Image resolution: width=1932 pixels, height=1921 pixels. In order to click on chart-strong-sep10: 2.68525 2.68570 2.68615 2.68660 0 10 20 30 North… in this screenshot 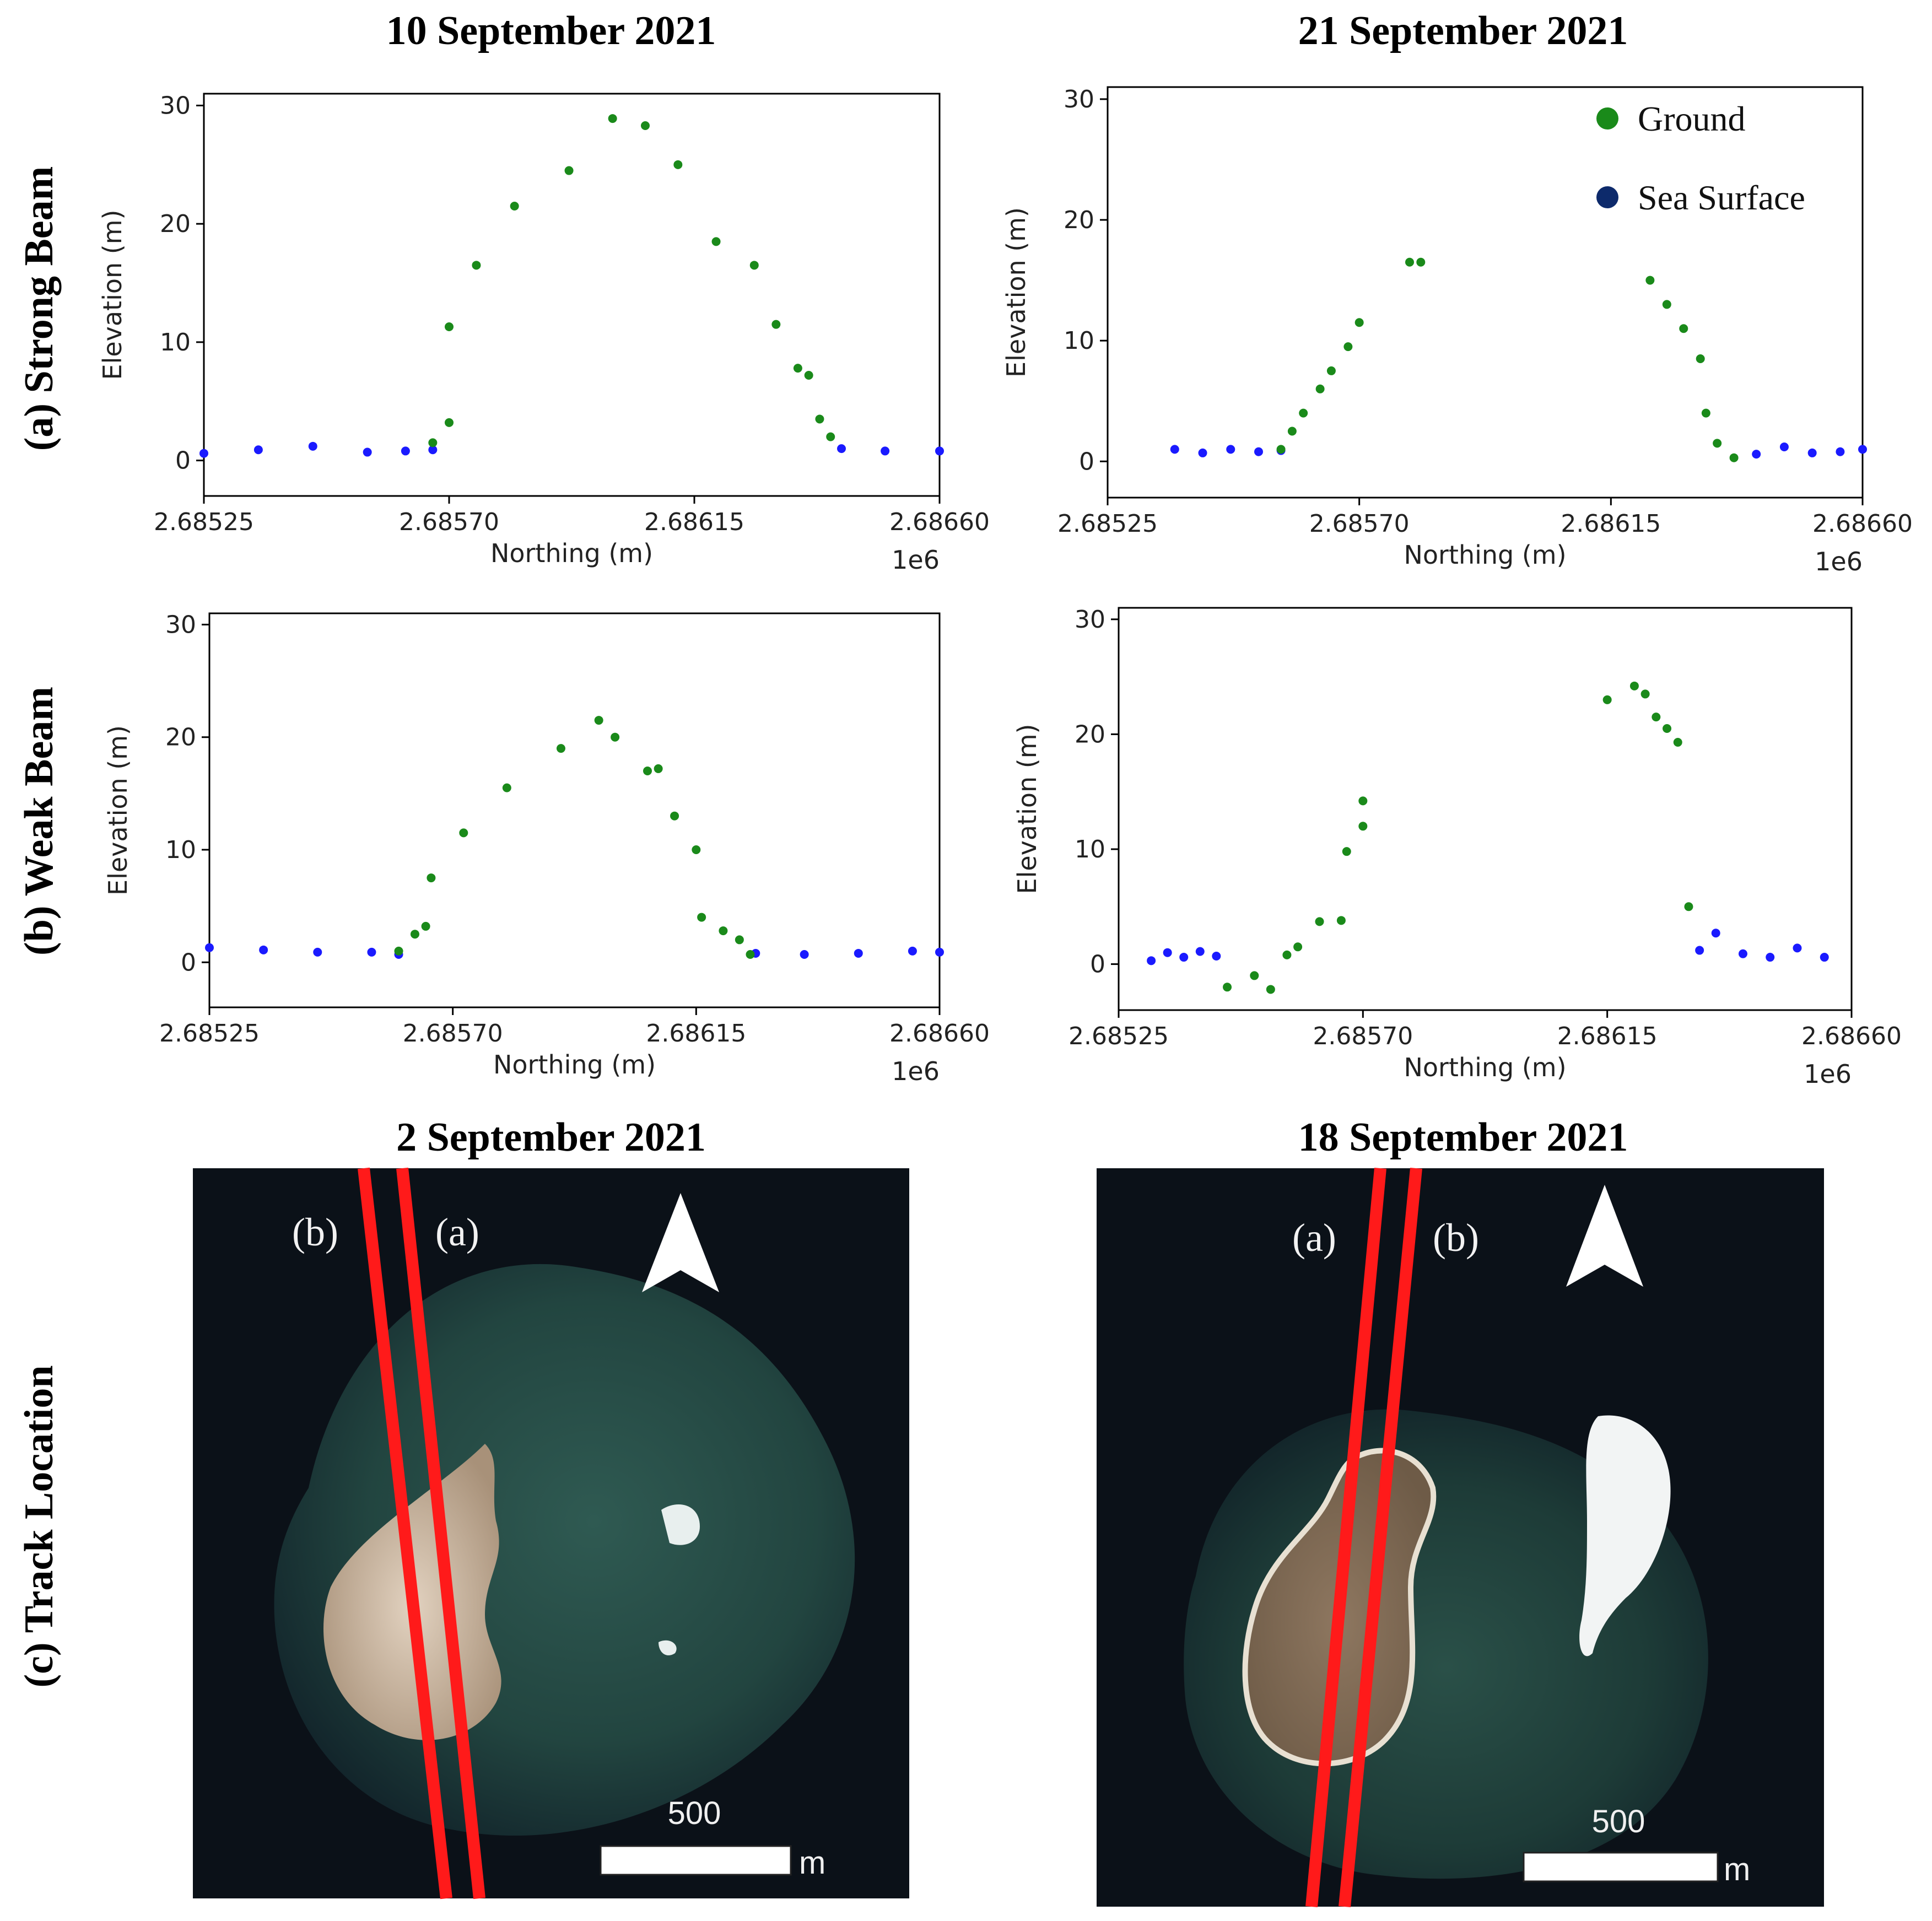, I will do `click(544, 333)`.